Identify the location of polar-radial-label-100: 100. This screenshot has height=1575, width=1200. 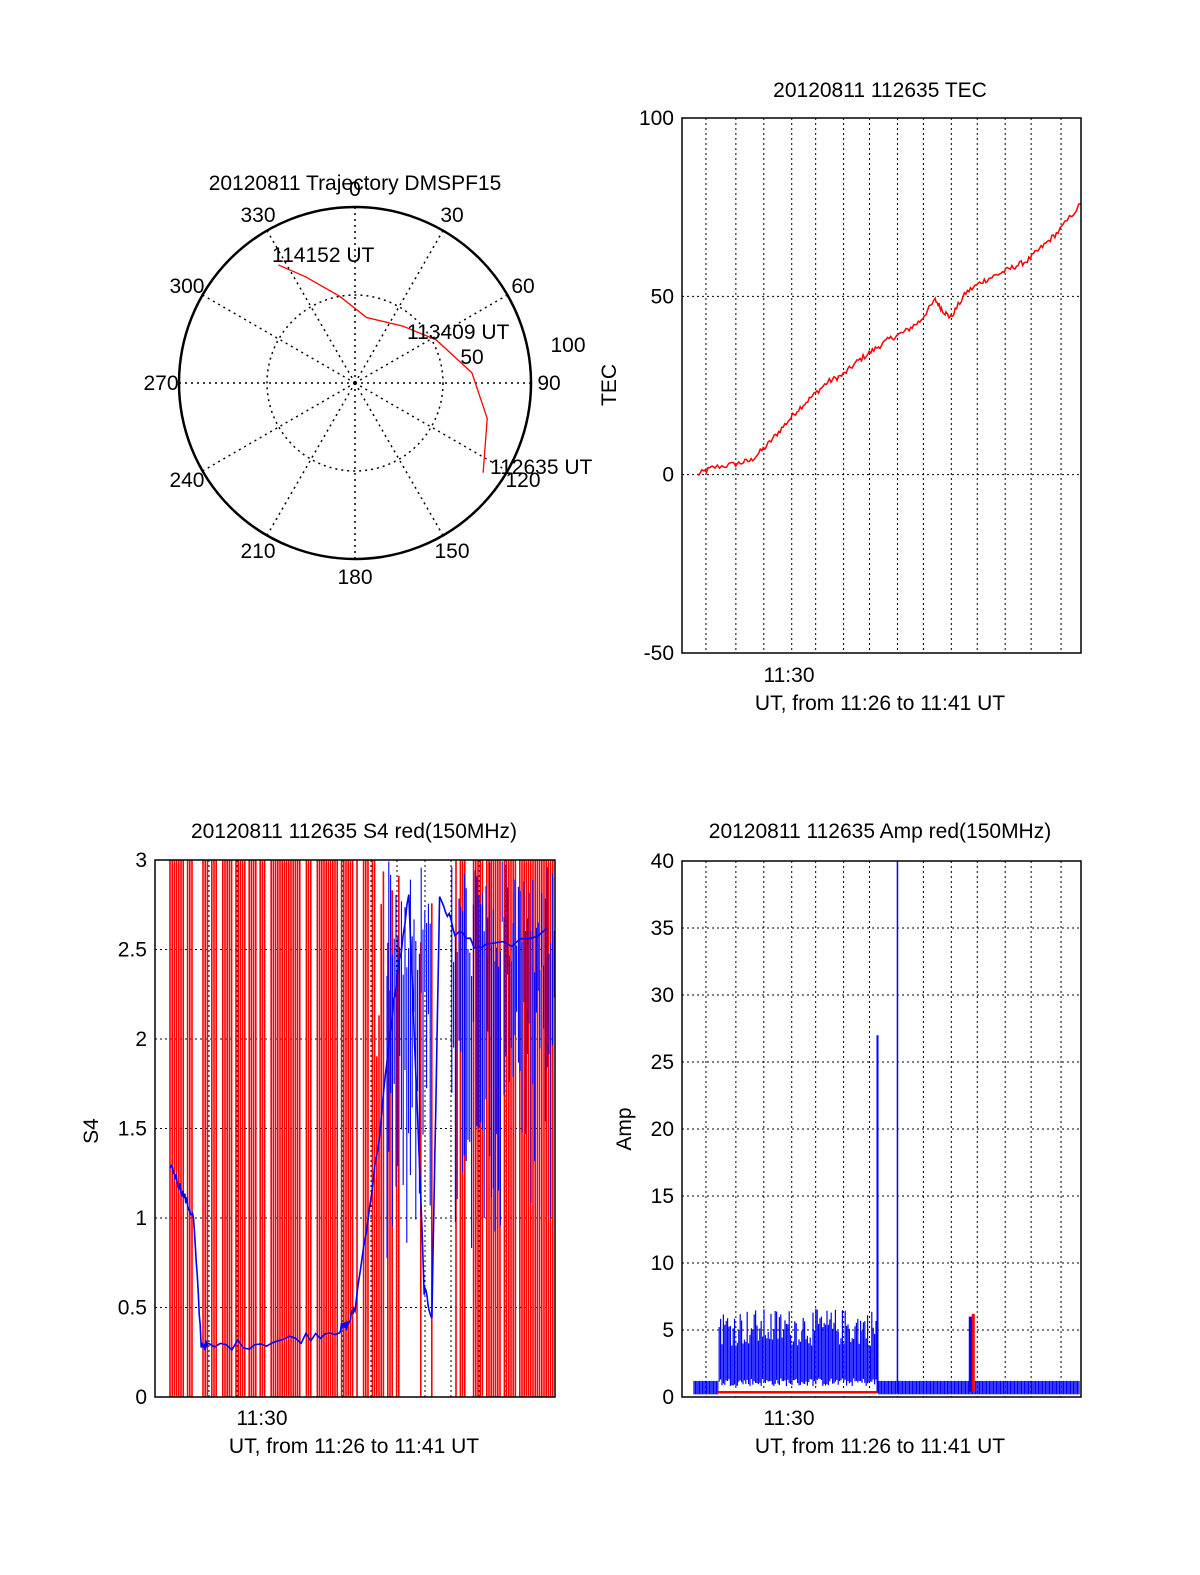
(567, 345).